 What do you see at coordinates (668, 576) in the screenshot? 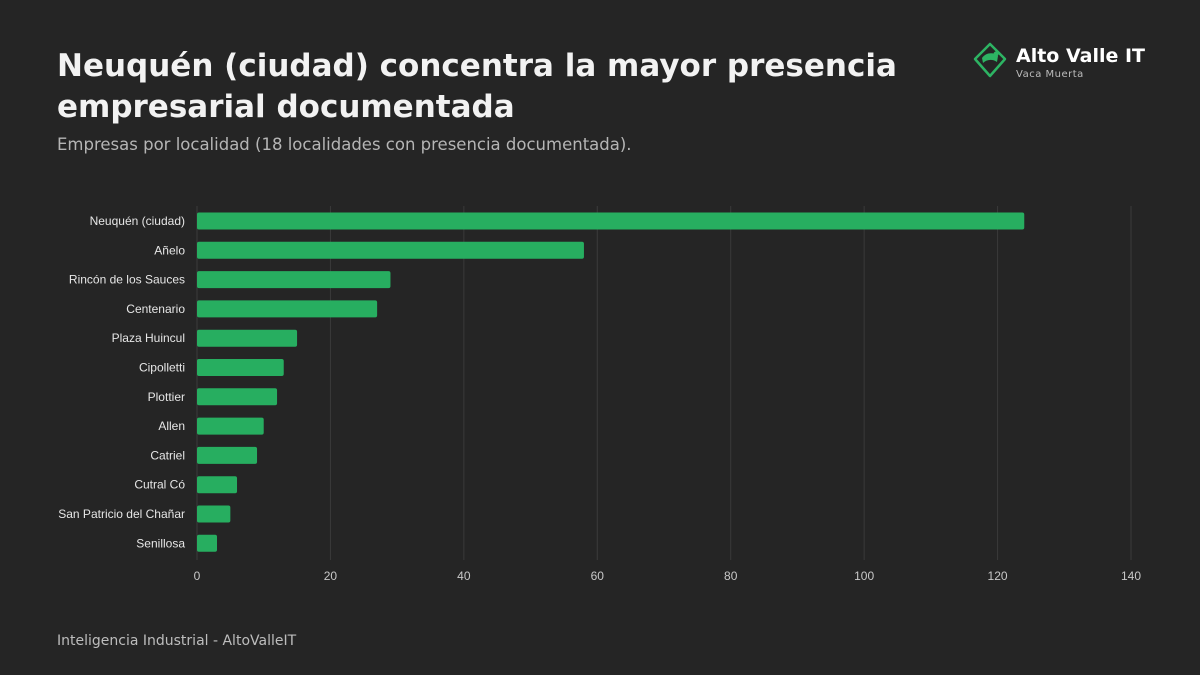
I see `x-tick-layer: 0 20 40 60 80 100 120 140` at bounding box center [668, 576].